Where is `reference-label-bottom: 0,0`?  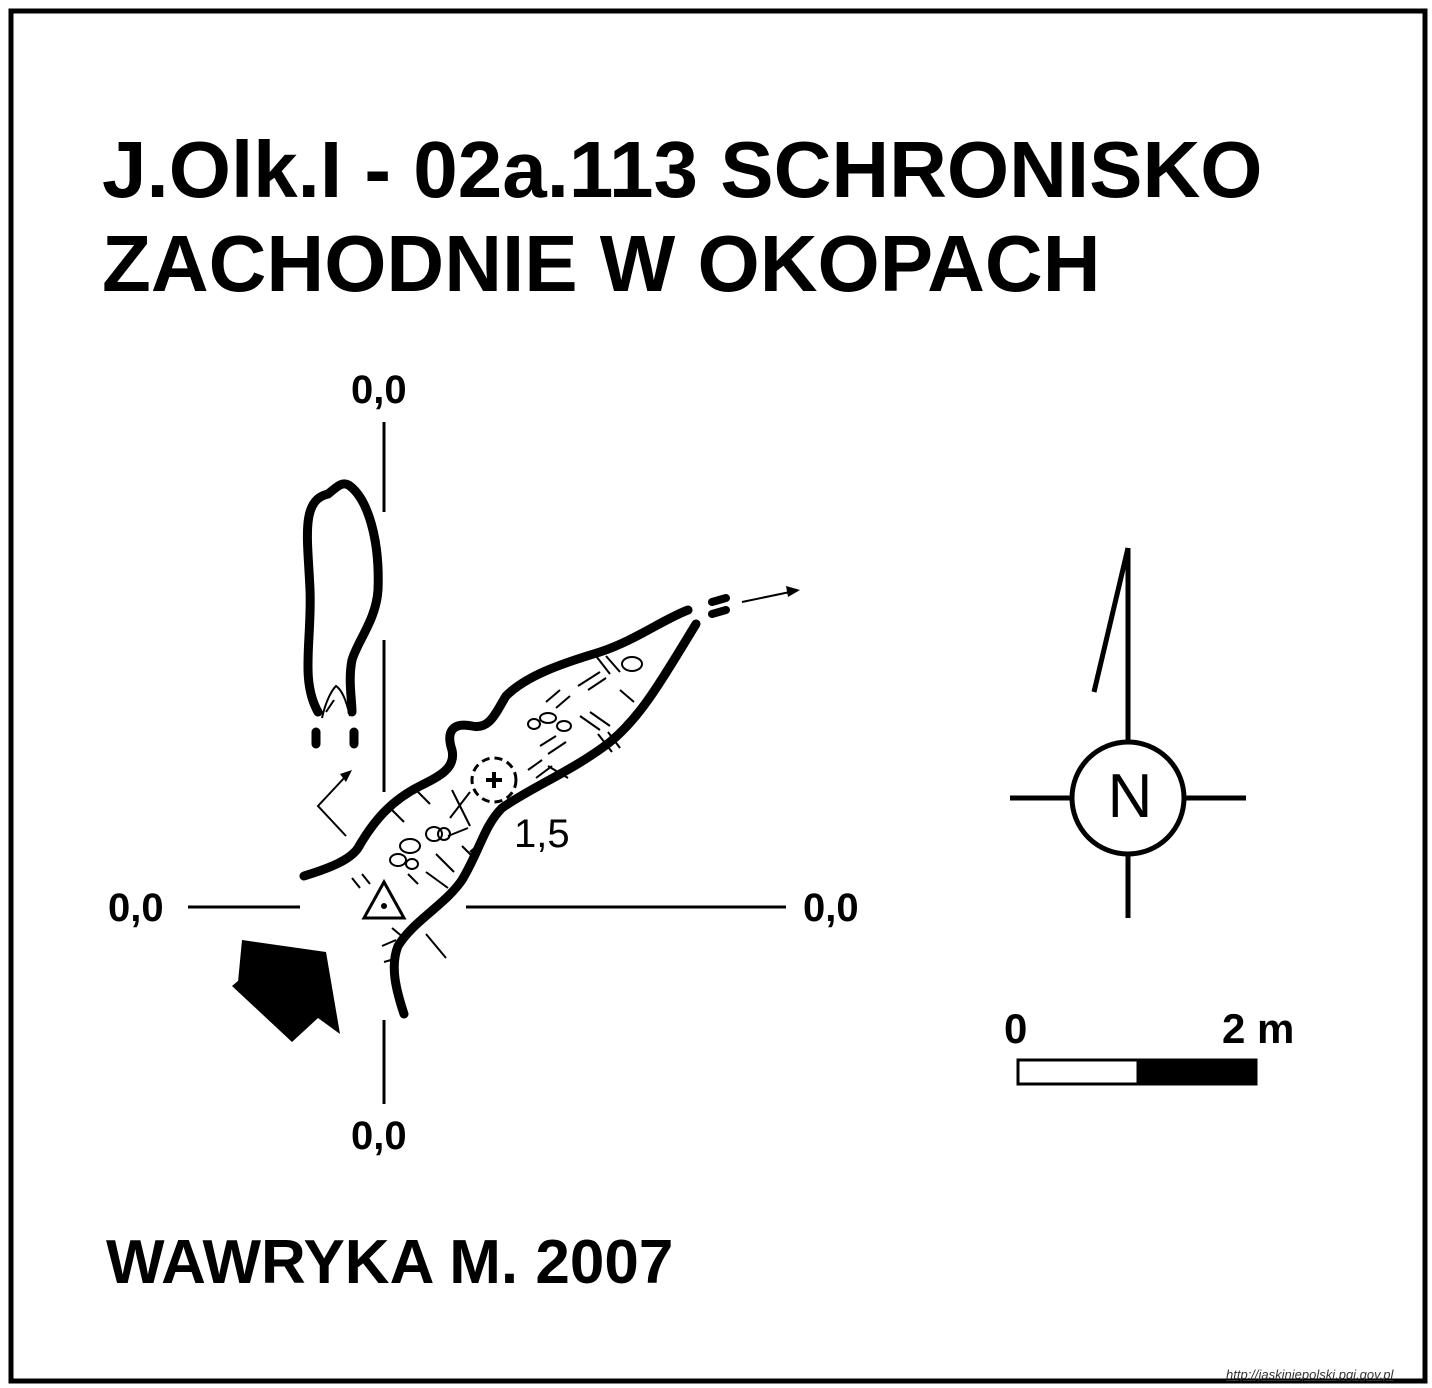 reference-label-bottom: 0,0 is located at coordinates (379, 1136).